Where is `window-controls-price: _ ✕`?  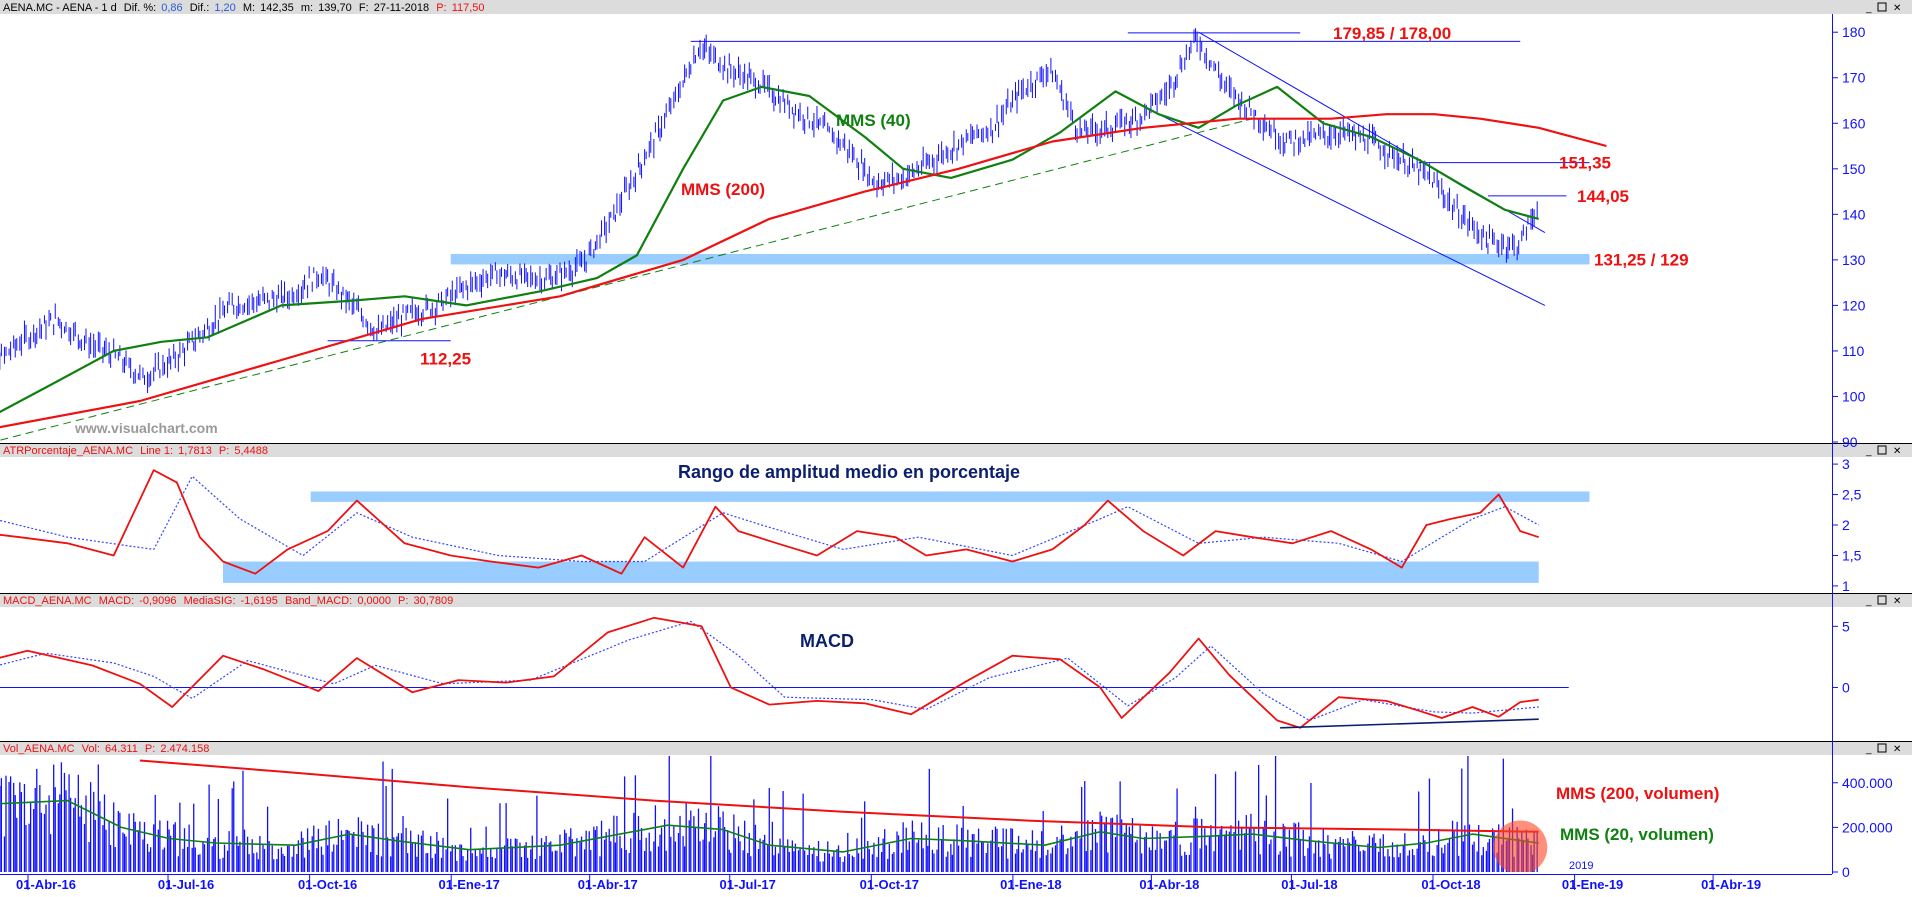 window-controls-price: _ ✕ is located at coordinates (1883, 8).